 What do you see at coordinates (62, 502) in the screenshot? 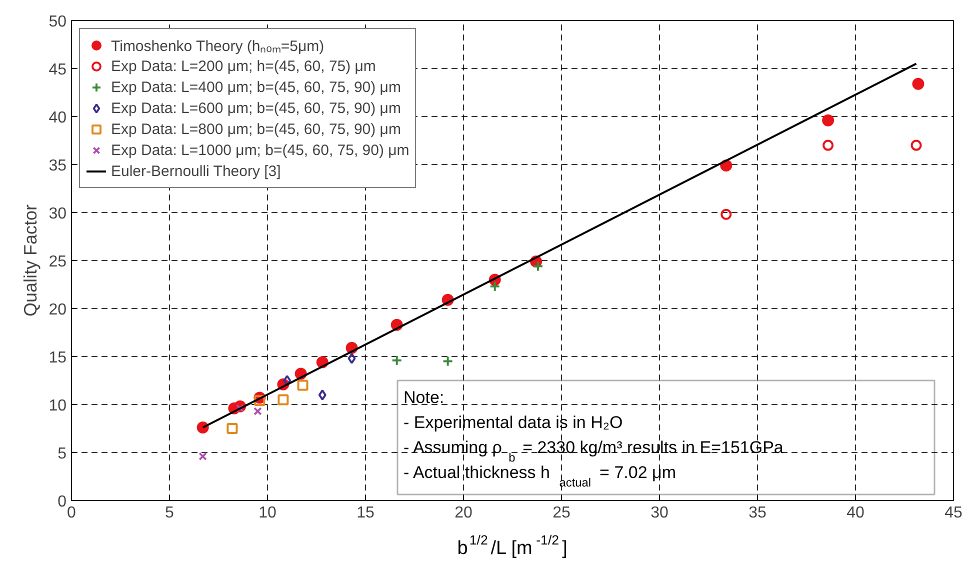
I see `y-tick-label: 0` at bounding box center [62, 502].